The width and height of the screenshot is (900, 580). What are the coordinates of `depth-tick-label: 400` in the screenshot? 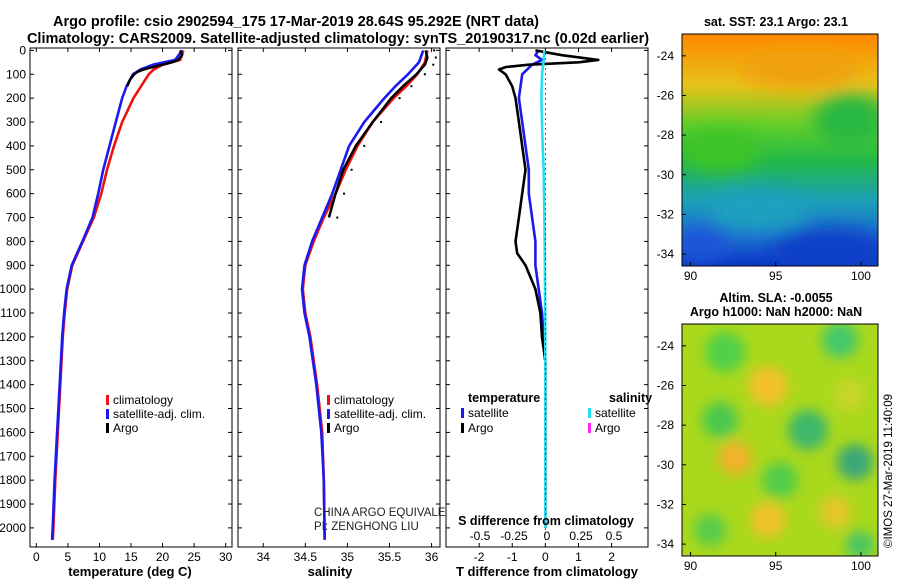 It's located at (16, 146).